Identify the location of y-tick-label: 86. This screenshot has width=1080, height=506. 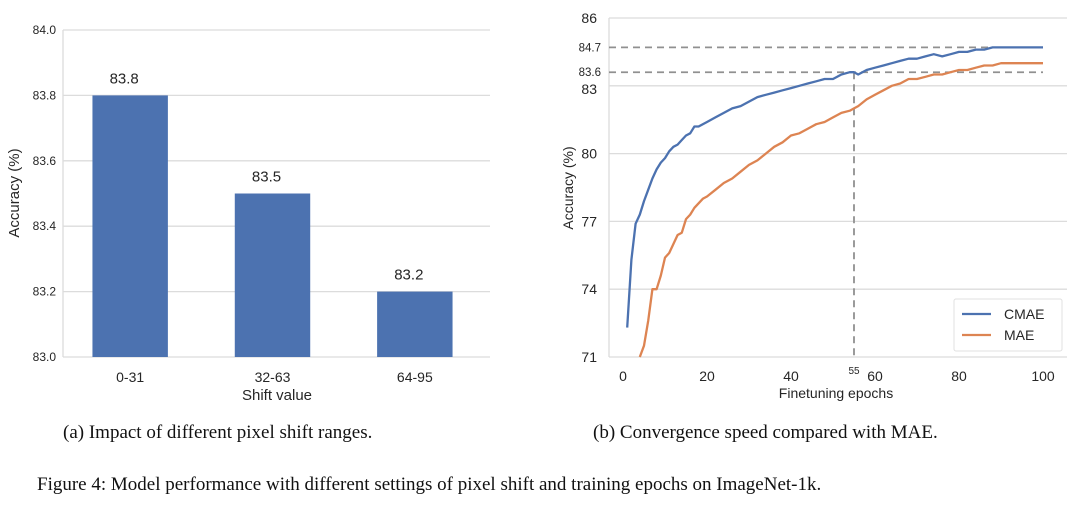
(589, 18).